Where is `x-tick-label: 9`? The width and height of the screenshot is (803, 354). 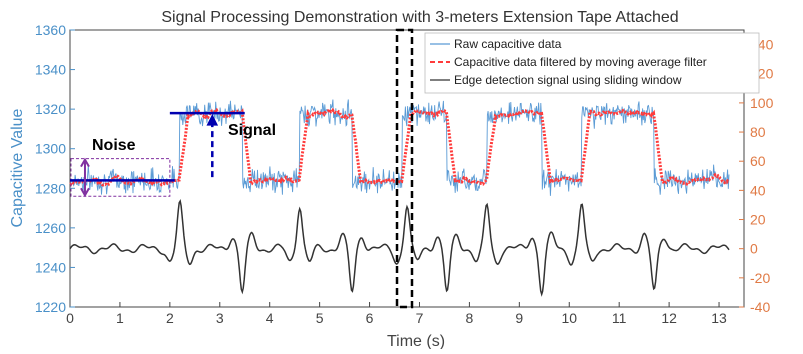 x-tick-label: 9 is located at coordinates (519, 318).